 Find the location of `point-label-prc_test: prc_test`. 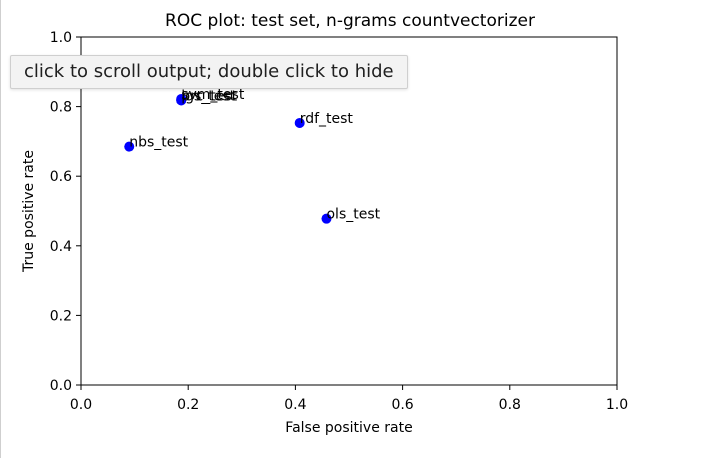

point-label-prc_test: prc_test is located at coordinates (209, 96).